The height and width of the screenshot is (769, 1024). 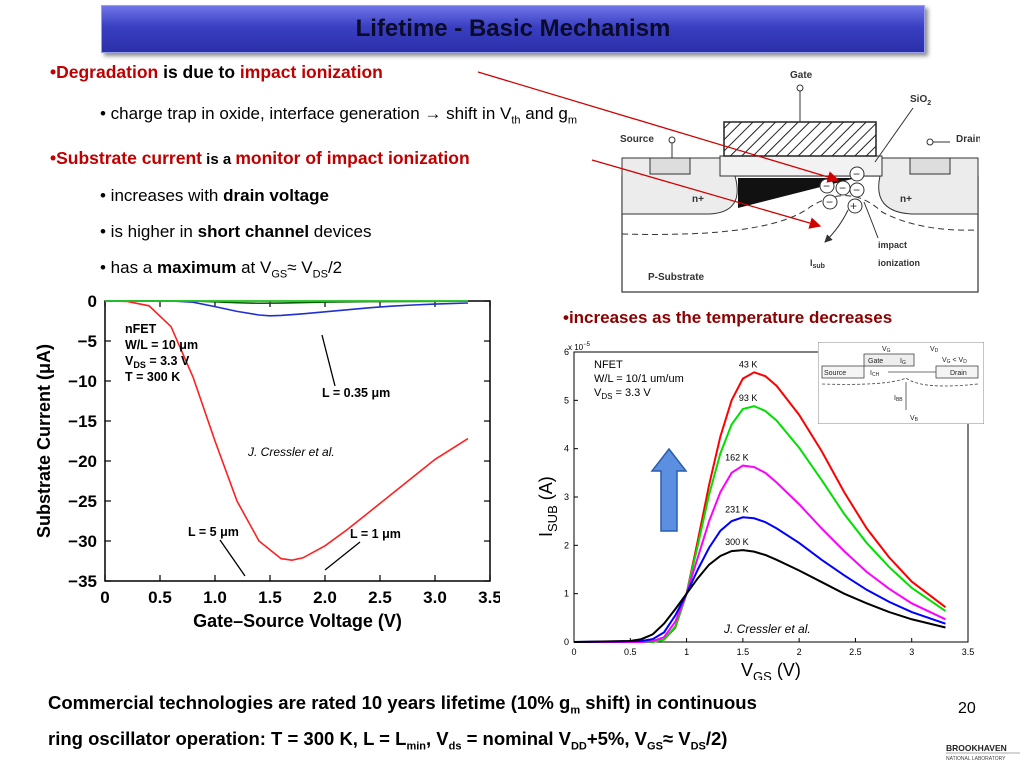 I want to click on chart1-ytick-label: −5, so click(x=87, y=341).